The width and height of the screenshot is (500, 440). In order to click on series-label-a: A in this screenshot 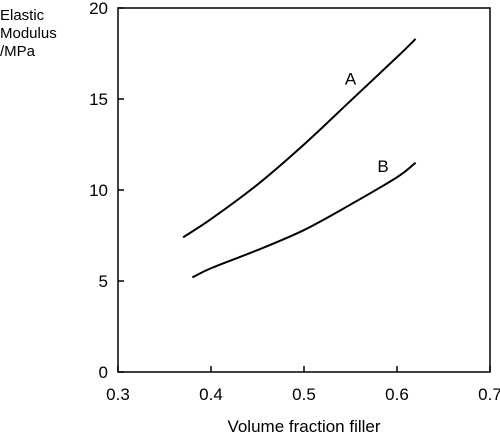, I will do `click(351, 78)`.